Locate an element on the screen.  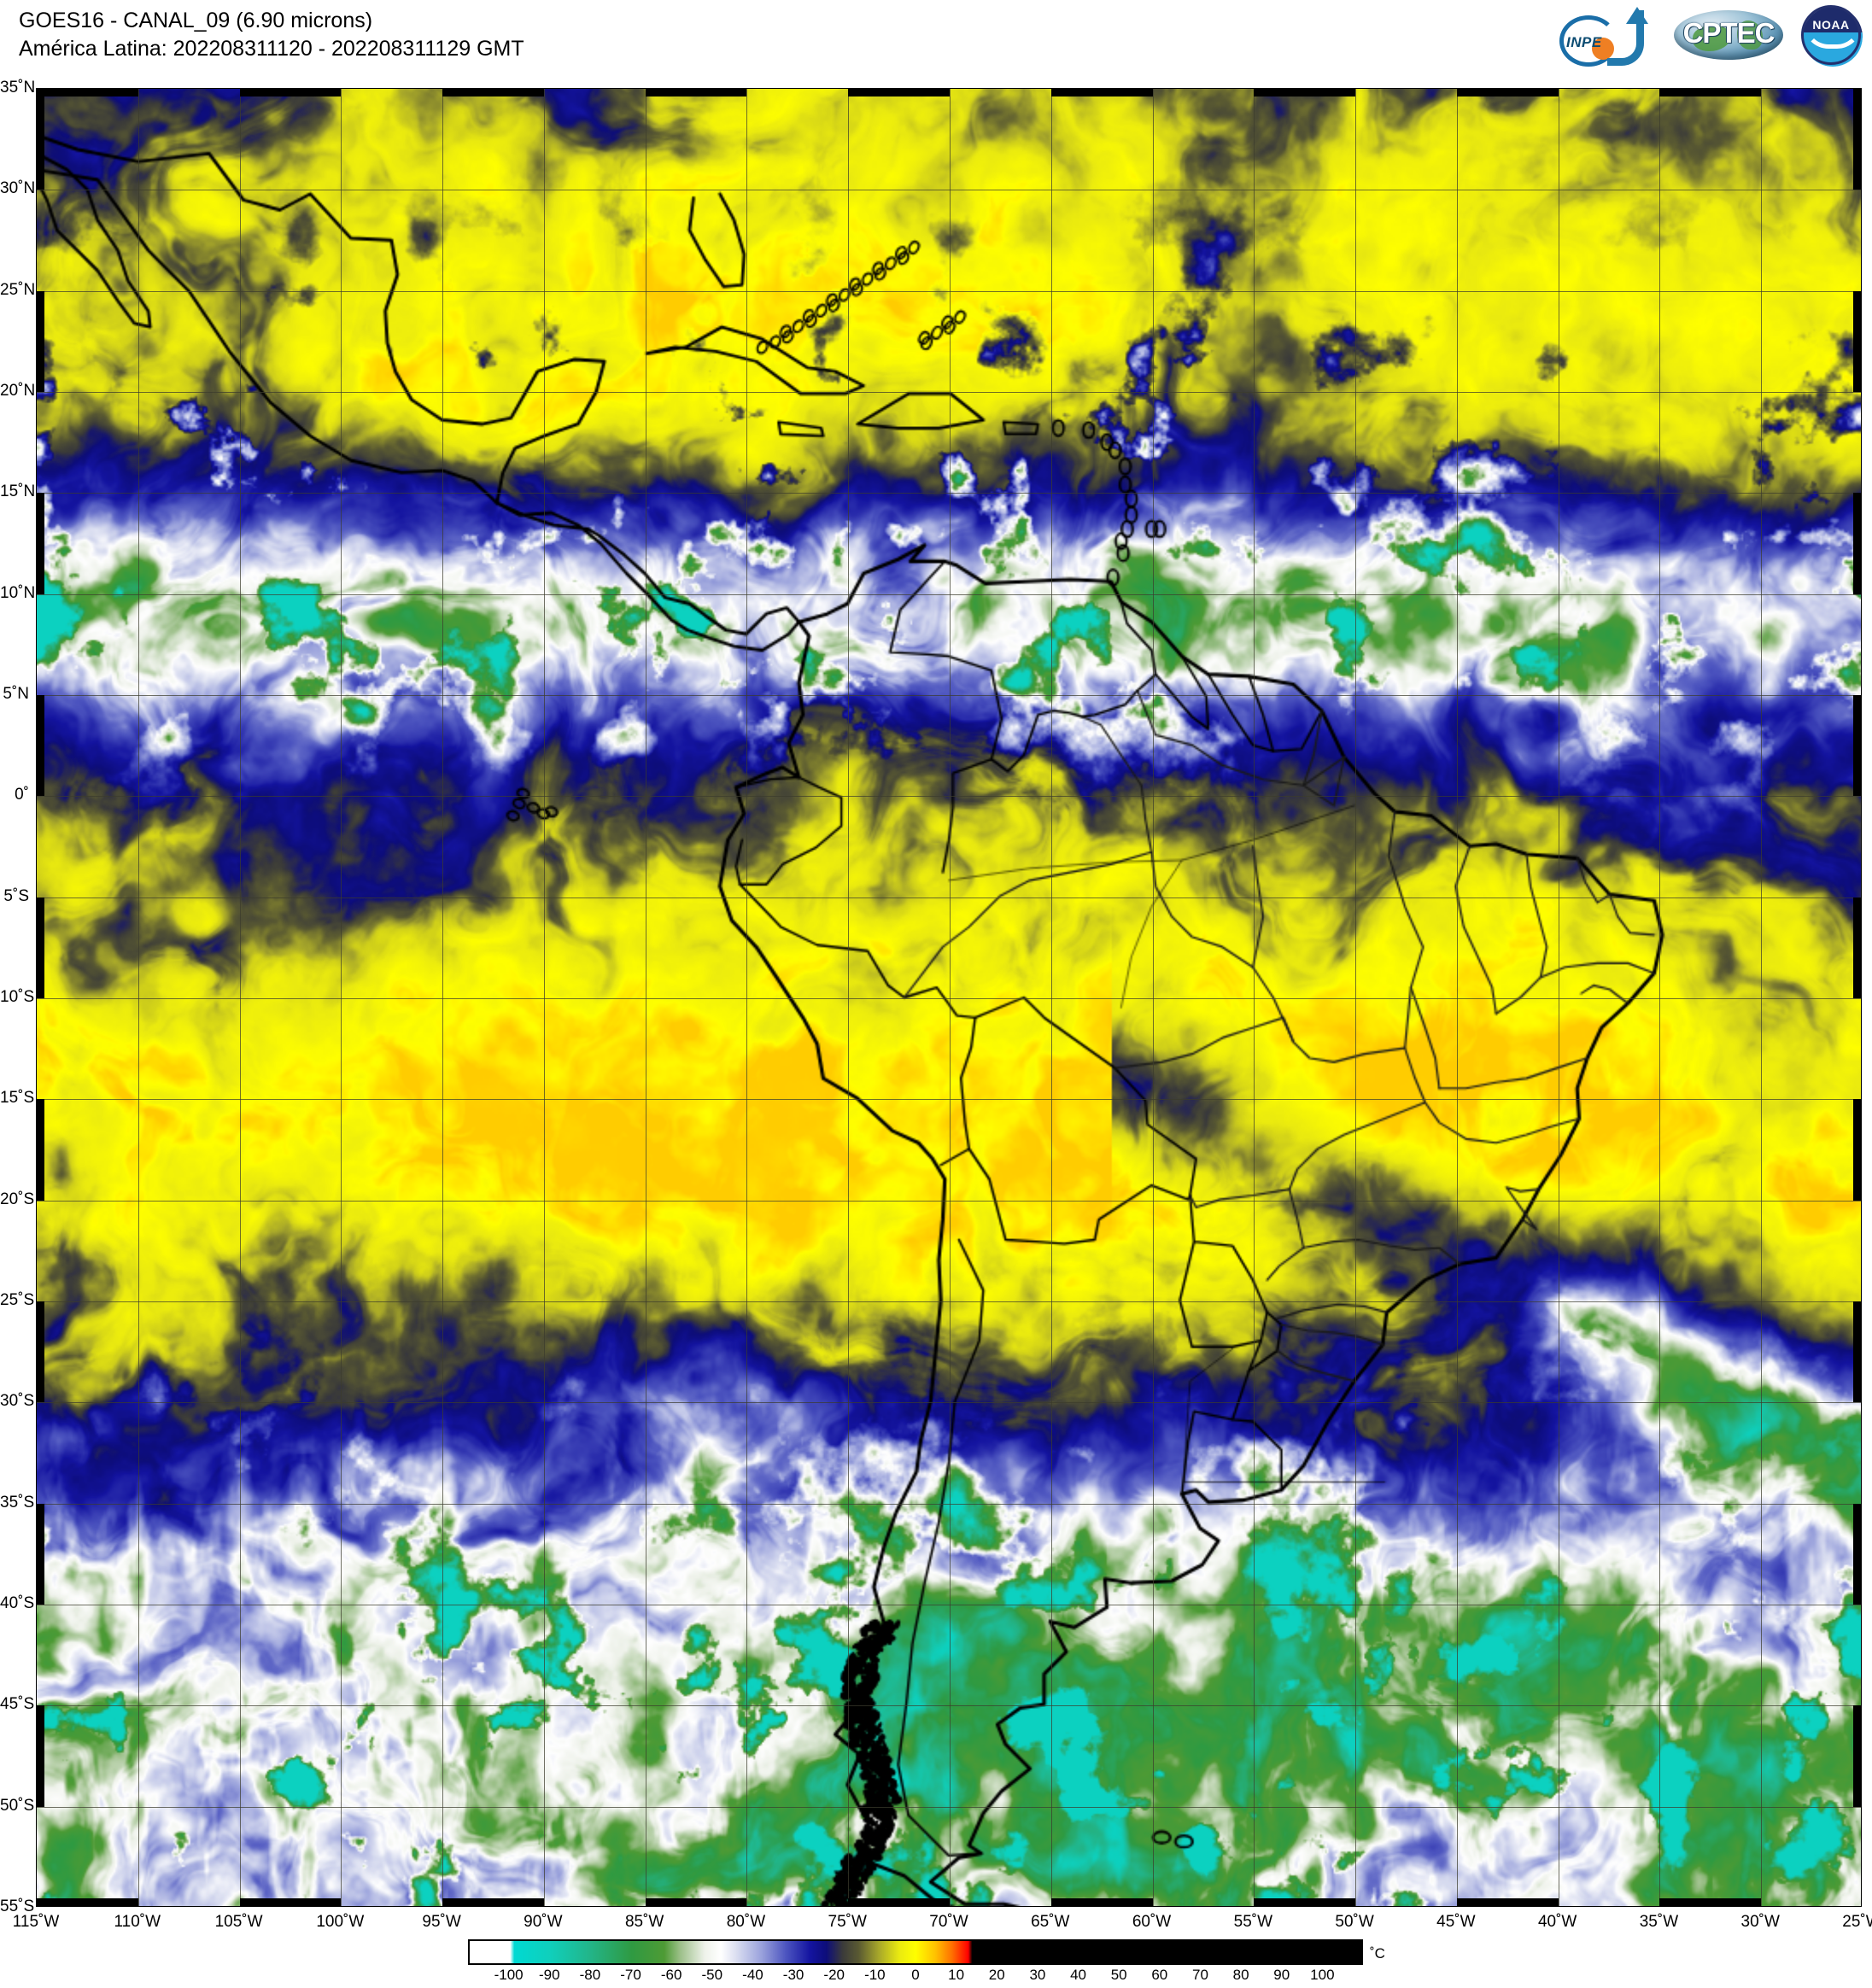
colorbar-tick-label: -80 is located at coordinates (590, 1975).